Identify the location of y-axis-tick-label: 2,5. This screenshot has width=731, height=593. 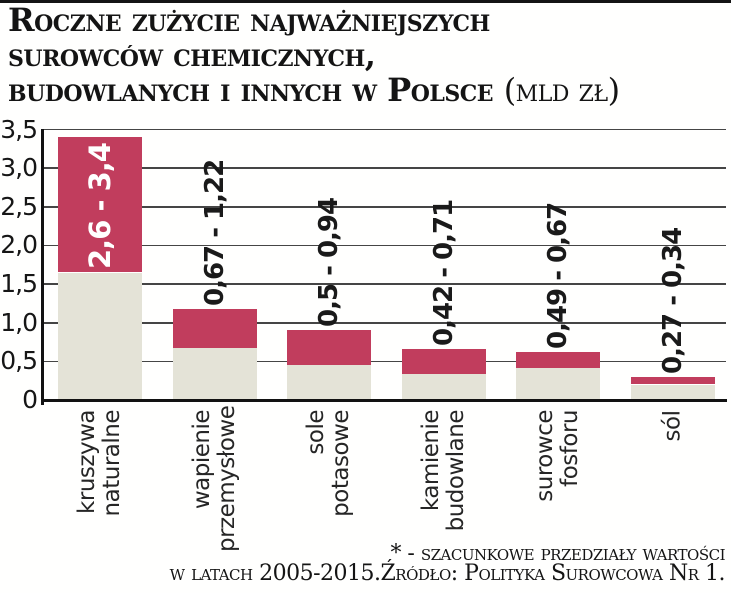
(19, 206).